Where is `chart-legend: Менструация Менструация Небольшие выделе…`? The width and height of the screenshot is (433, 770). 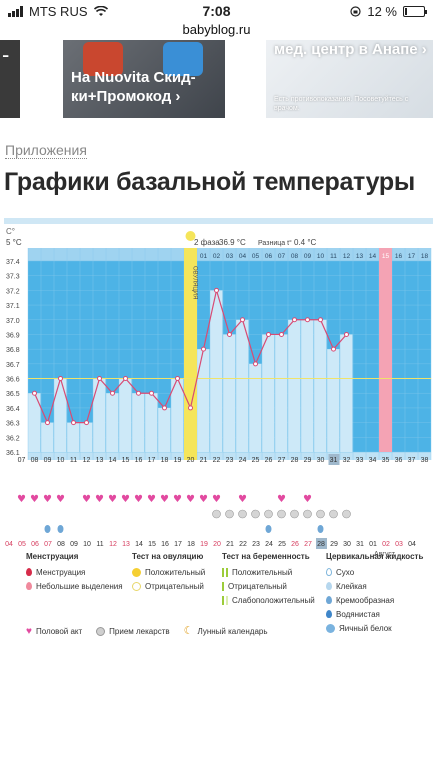 chart-legend: Менструация Менструация Небольшие выделе… is located at coordinates (218, 596).